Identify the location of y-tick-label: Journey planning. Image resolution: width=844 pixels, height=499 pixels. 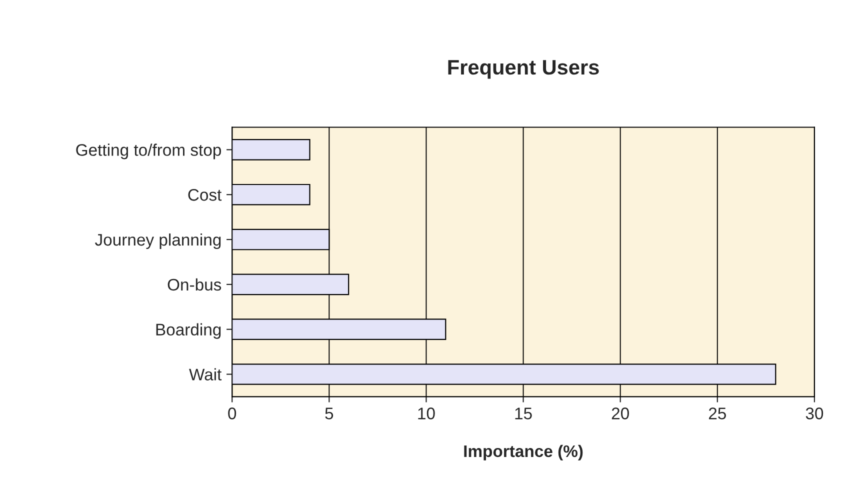
(158, 241).